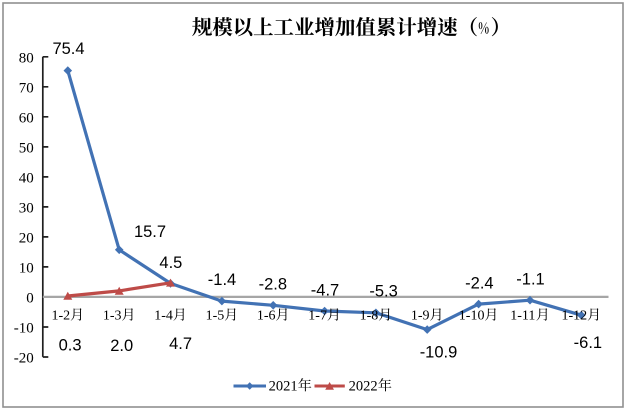 Image resolution: width=626 pixels, height=409 pixels. What do you see at coordinates (70, 346) in the screenshot?
I see `svg-text: 0.3` at bounding box center [70, 346].